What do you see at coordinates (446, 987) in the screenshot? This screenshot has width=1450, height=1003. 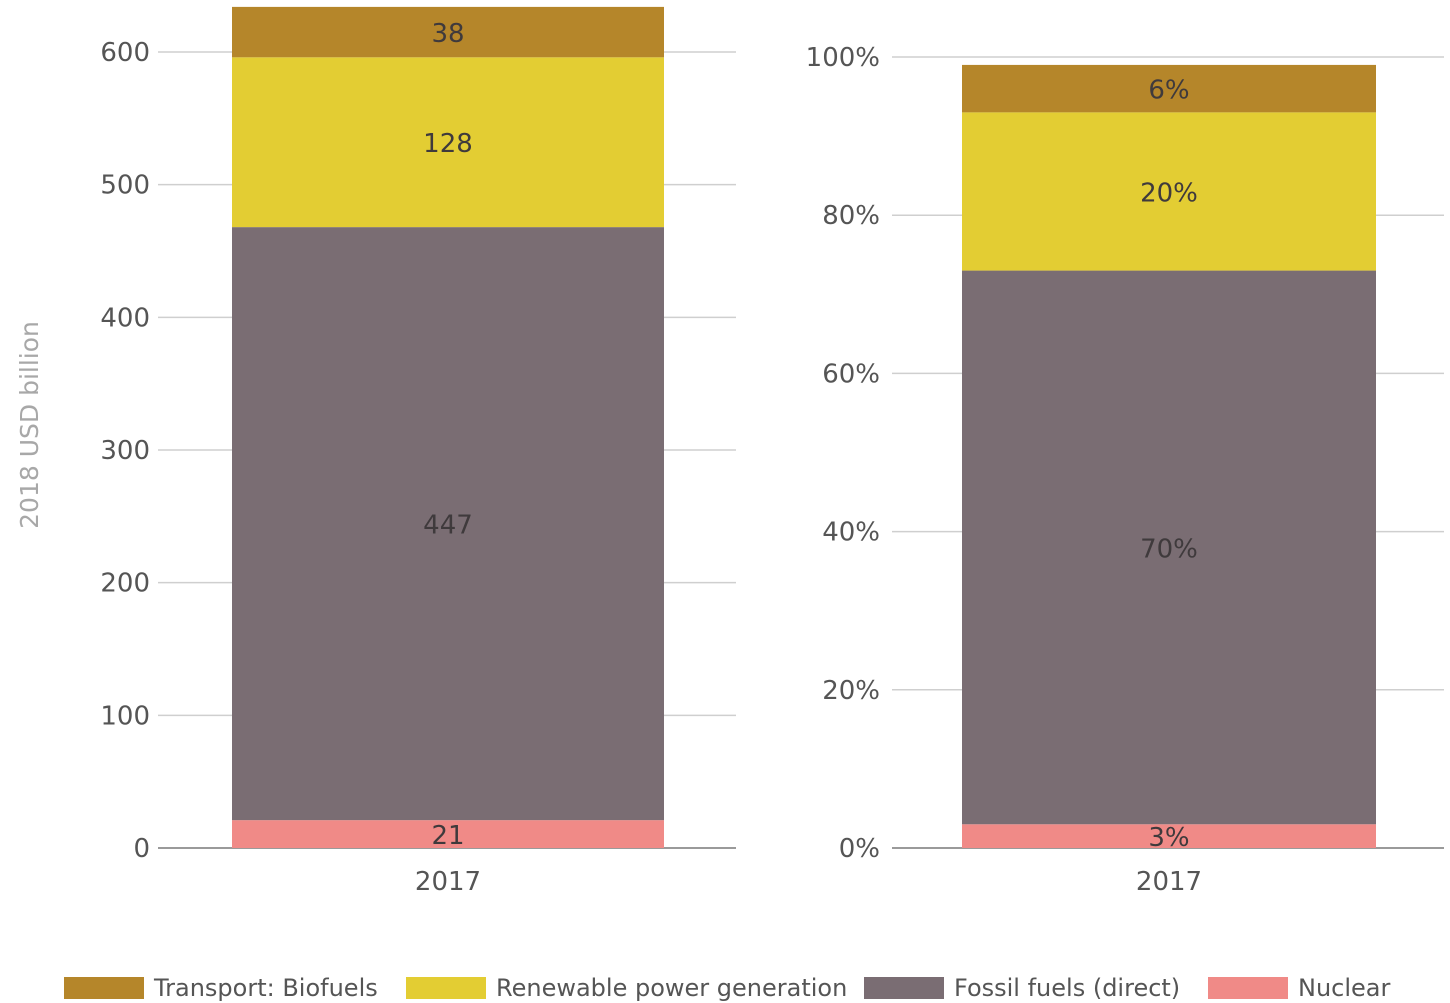 I see `legend-swatch-renewable-power` at bounding box center [446, 987].